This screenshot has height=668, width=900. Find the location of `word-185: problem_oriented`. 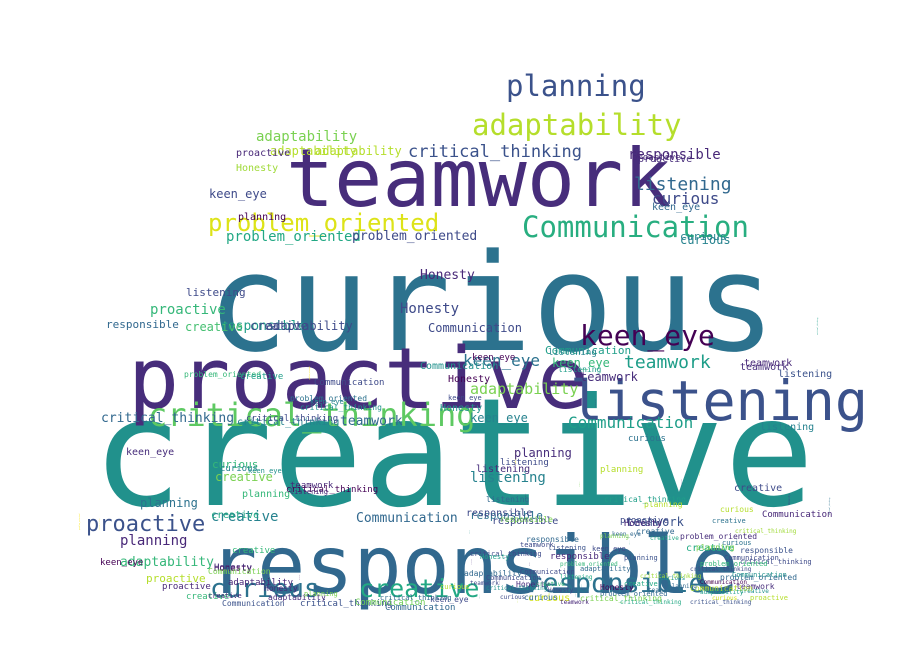

word-185: problem_oriented is located at coordinates (733, 564).